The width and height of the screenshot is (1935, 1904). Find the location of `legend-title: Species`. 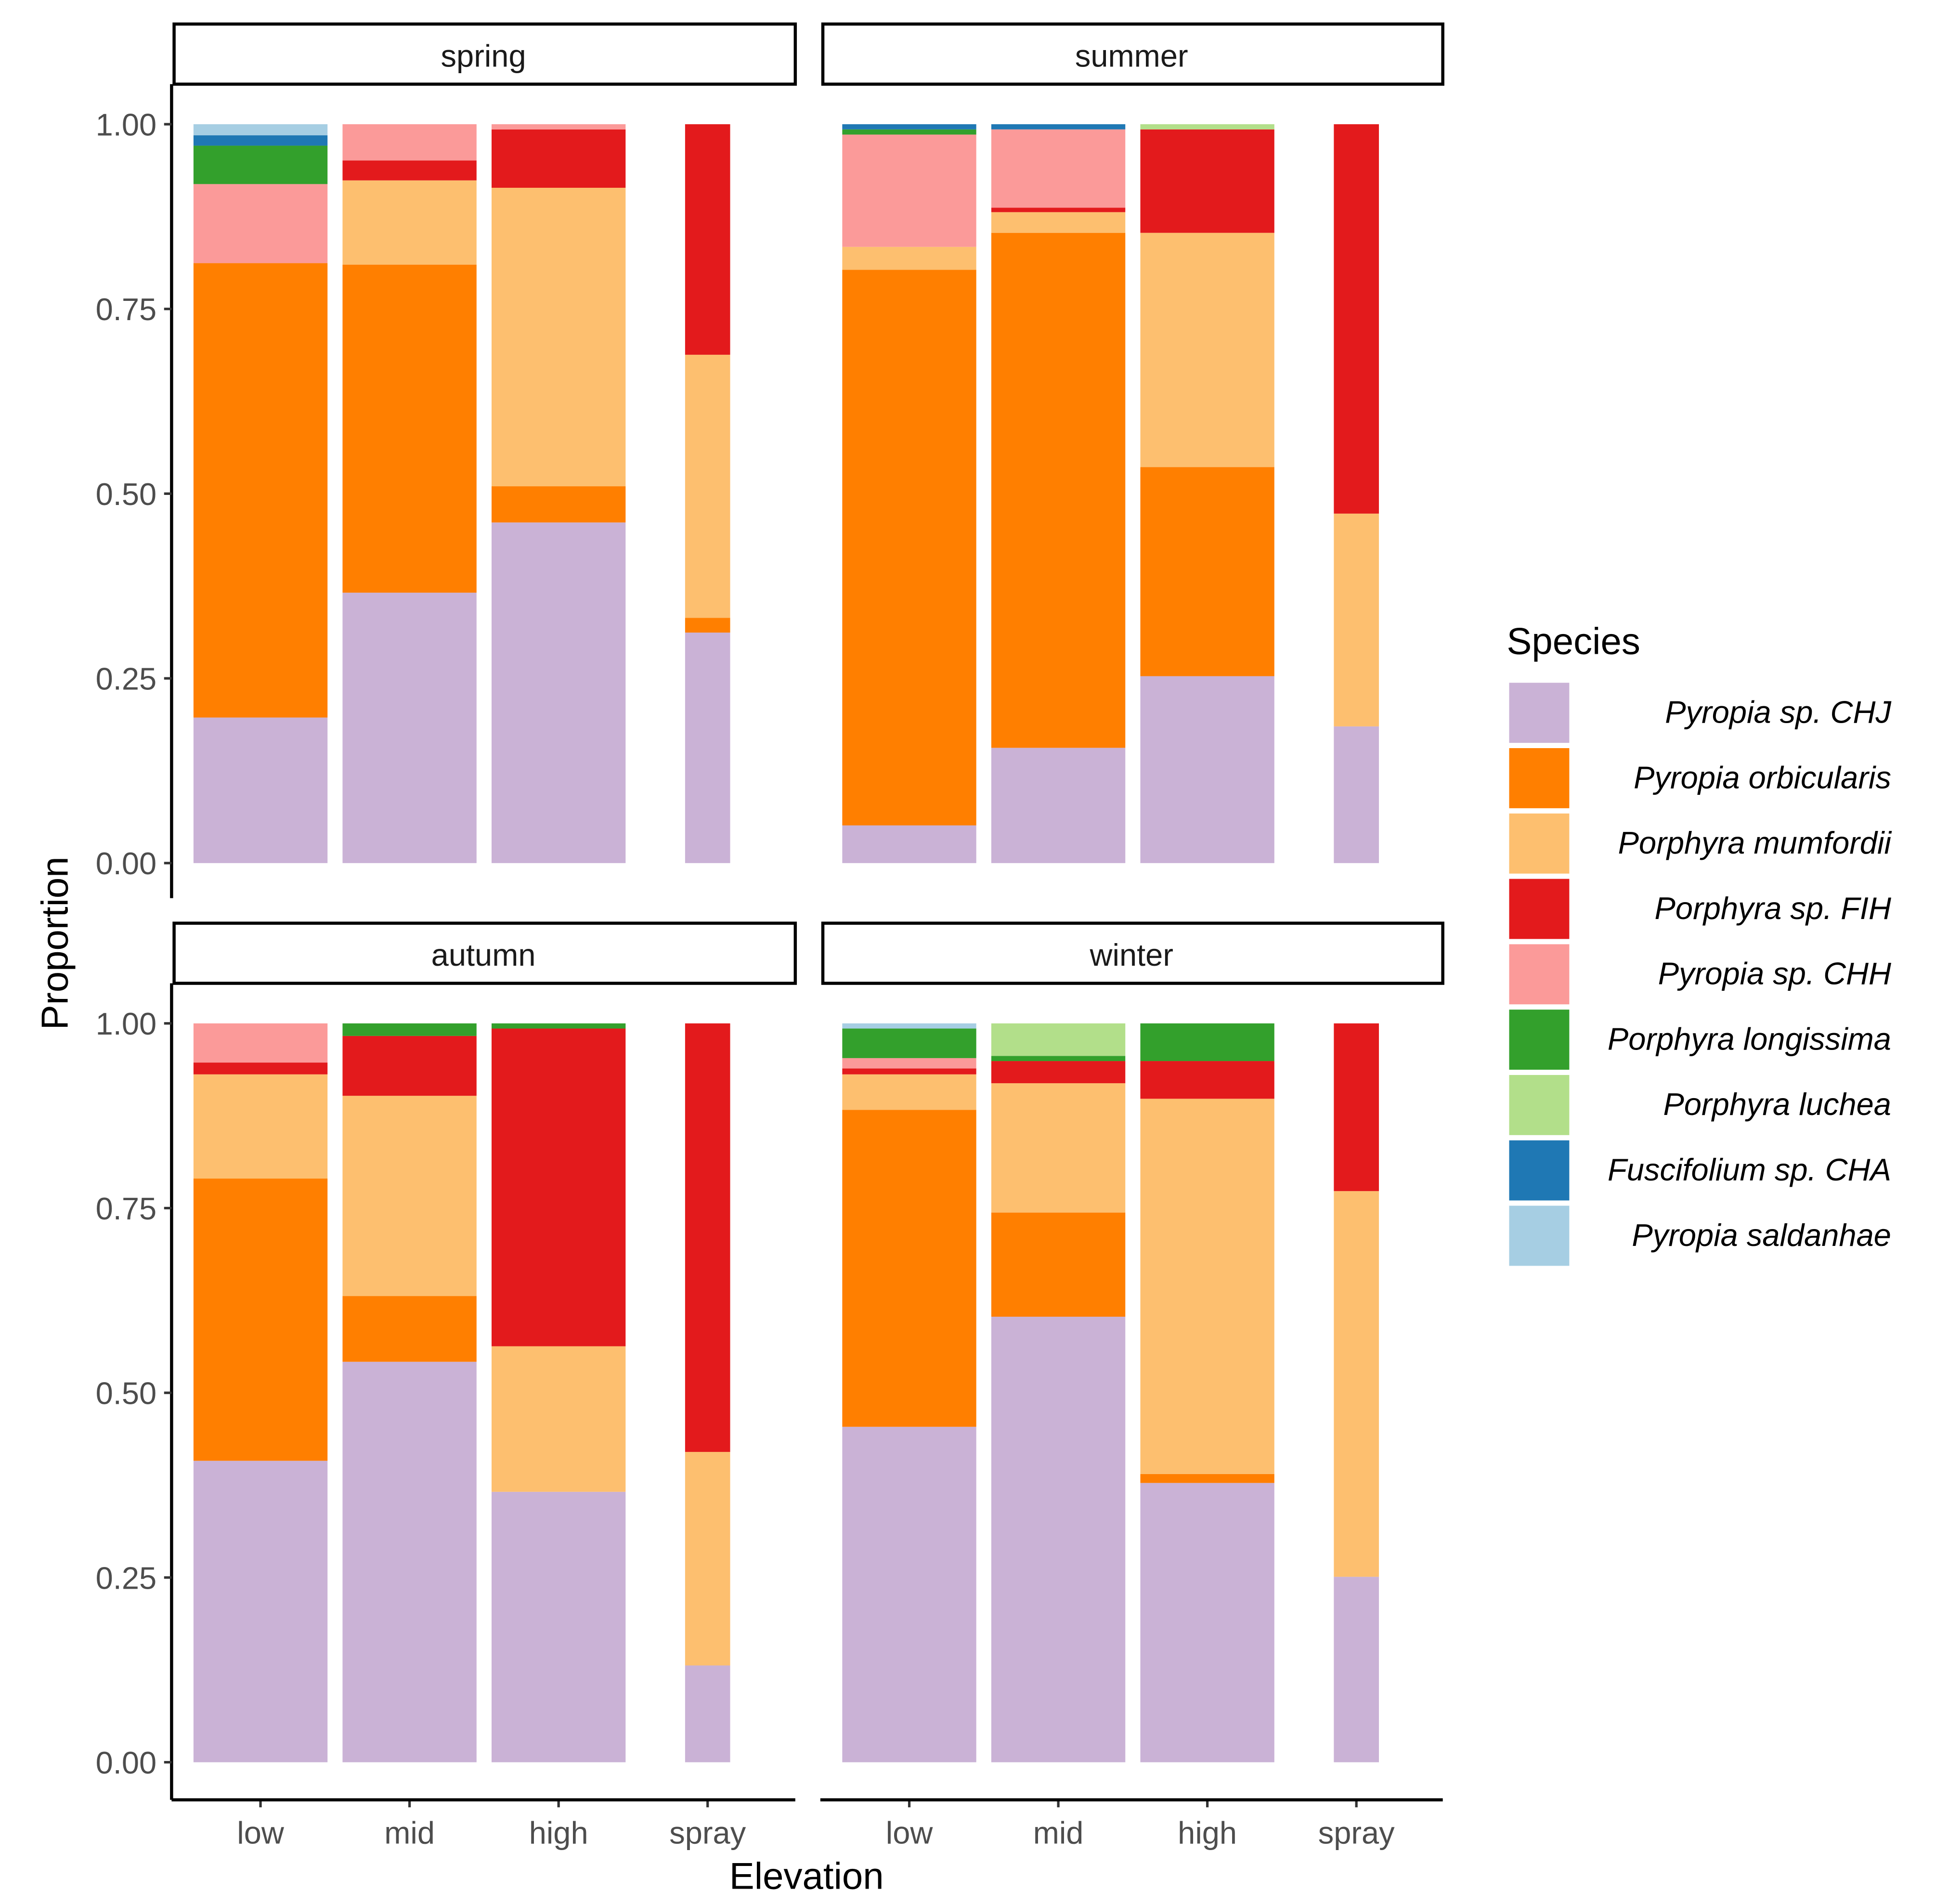

legend-title: Species is located at coordinates (1573, 641).